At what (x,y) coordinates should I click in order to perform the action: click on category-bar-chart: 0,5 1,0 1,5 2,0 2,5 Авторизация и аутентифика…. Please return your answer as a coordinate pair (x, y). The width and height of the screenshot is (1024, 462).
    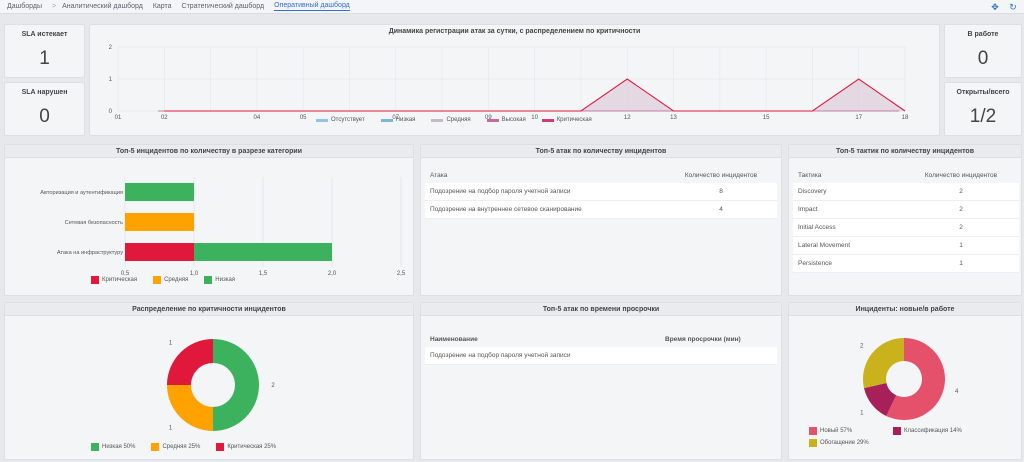
    Looking at the image, I should click on (223, 227).